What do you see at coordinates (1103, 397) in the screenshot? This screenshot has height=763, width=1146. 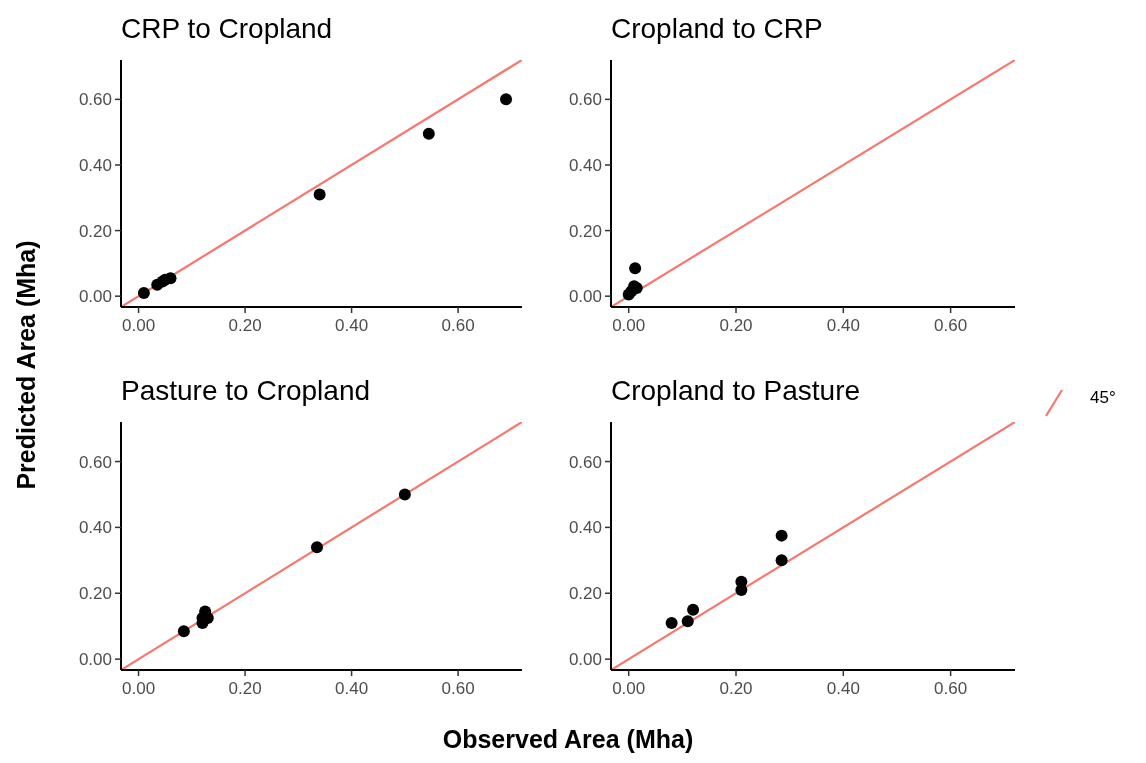 I see `legend-label: 45°` at bounding box center [1103, 397].